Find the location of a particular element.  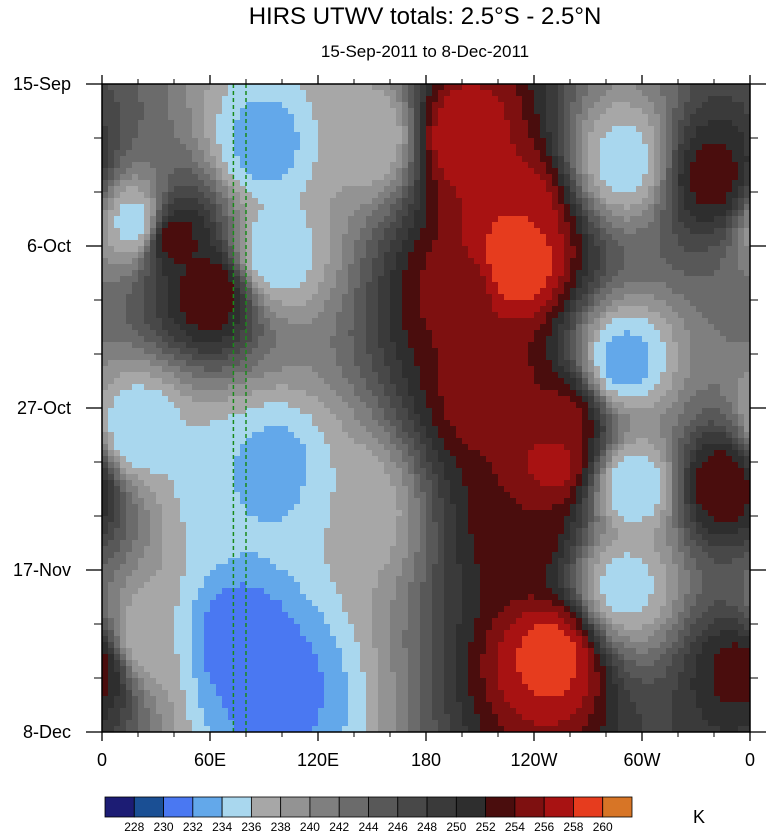

chart-subtitle: 15-Sep-2011 to 8-Dec-2011 is located at coordinates (425, 51).